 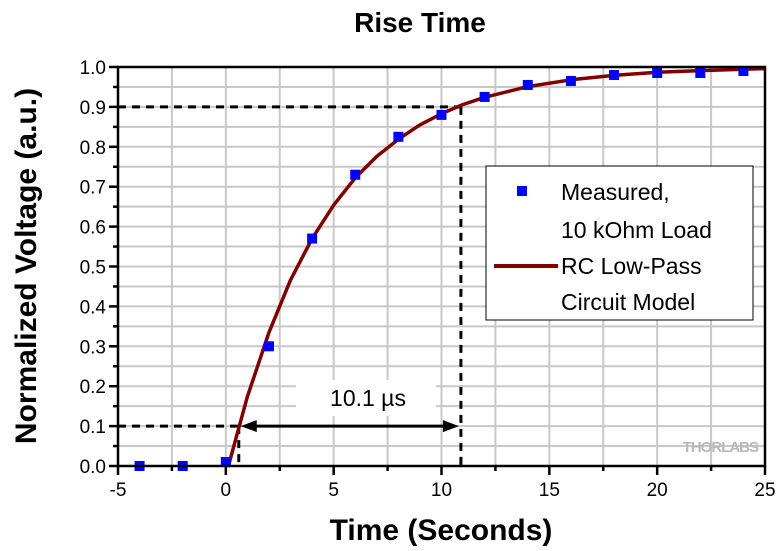 I want to click on x-tick-label: -5, so click(x=118, y=490).